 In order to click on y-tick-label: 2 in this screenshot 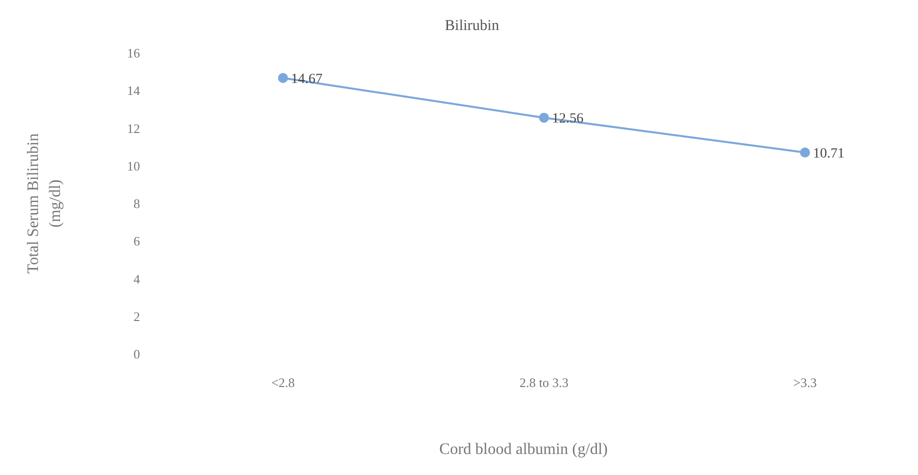, I will do `click(137, 316)`.